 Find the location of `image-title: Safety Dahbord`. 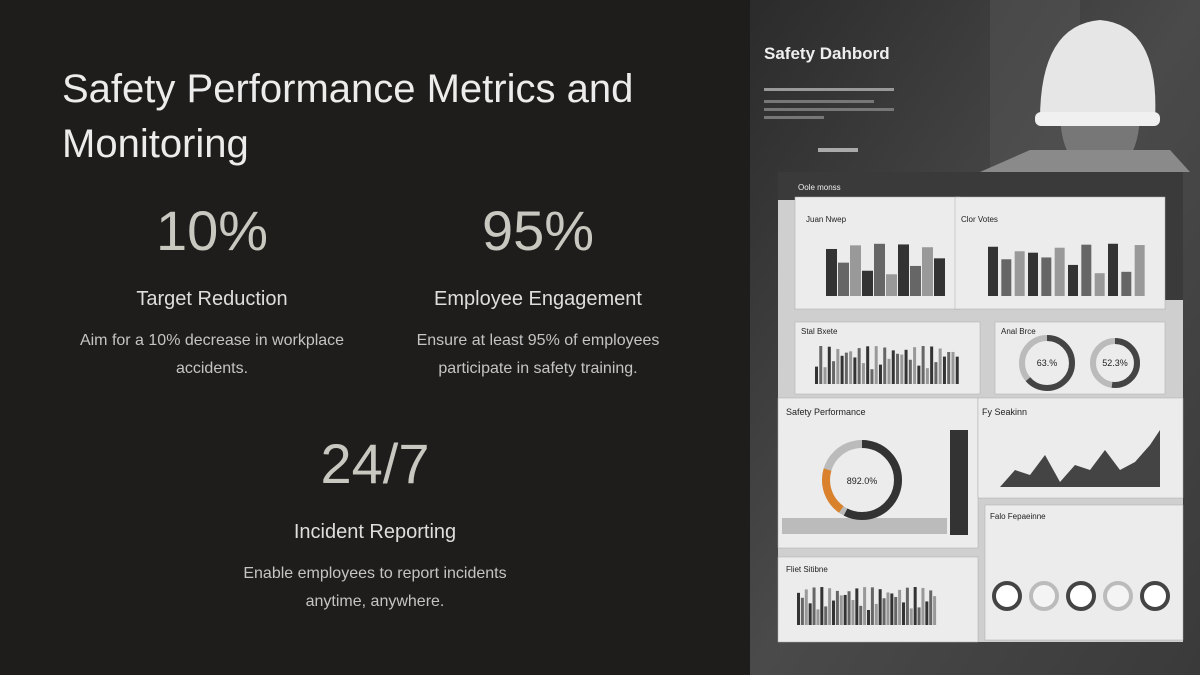

image-title: Safety Dahbord is located at coordinates (827, 53).